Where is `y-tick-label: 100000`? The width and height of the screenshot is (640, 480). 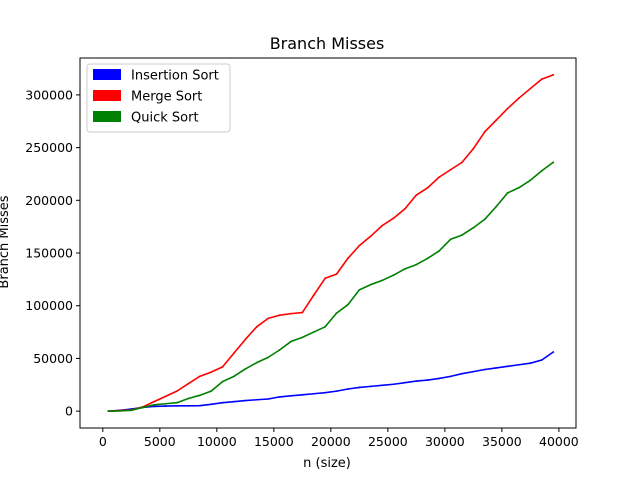
y-tick-label: 100000 is located at coordinates (49, 305).